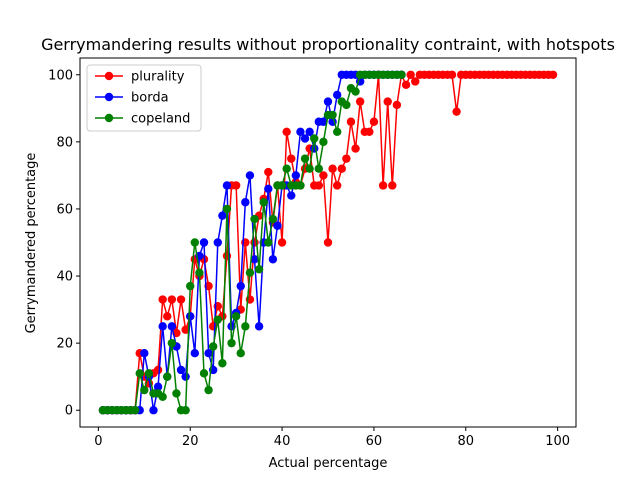  I want to click on legend-box, so click(144, 98).